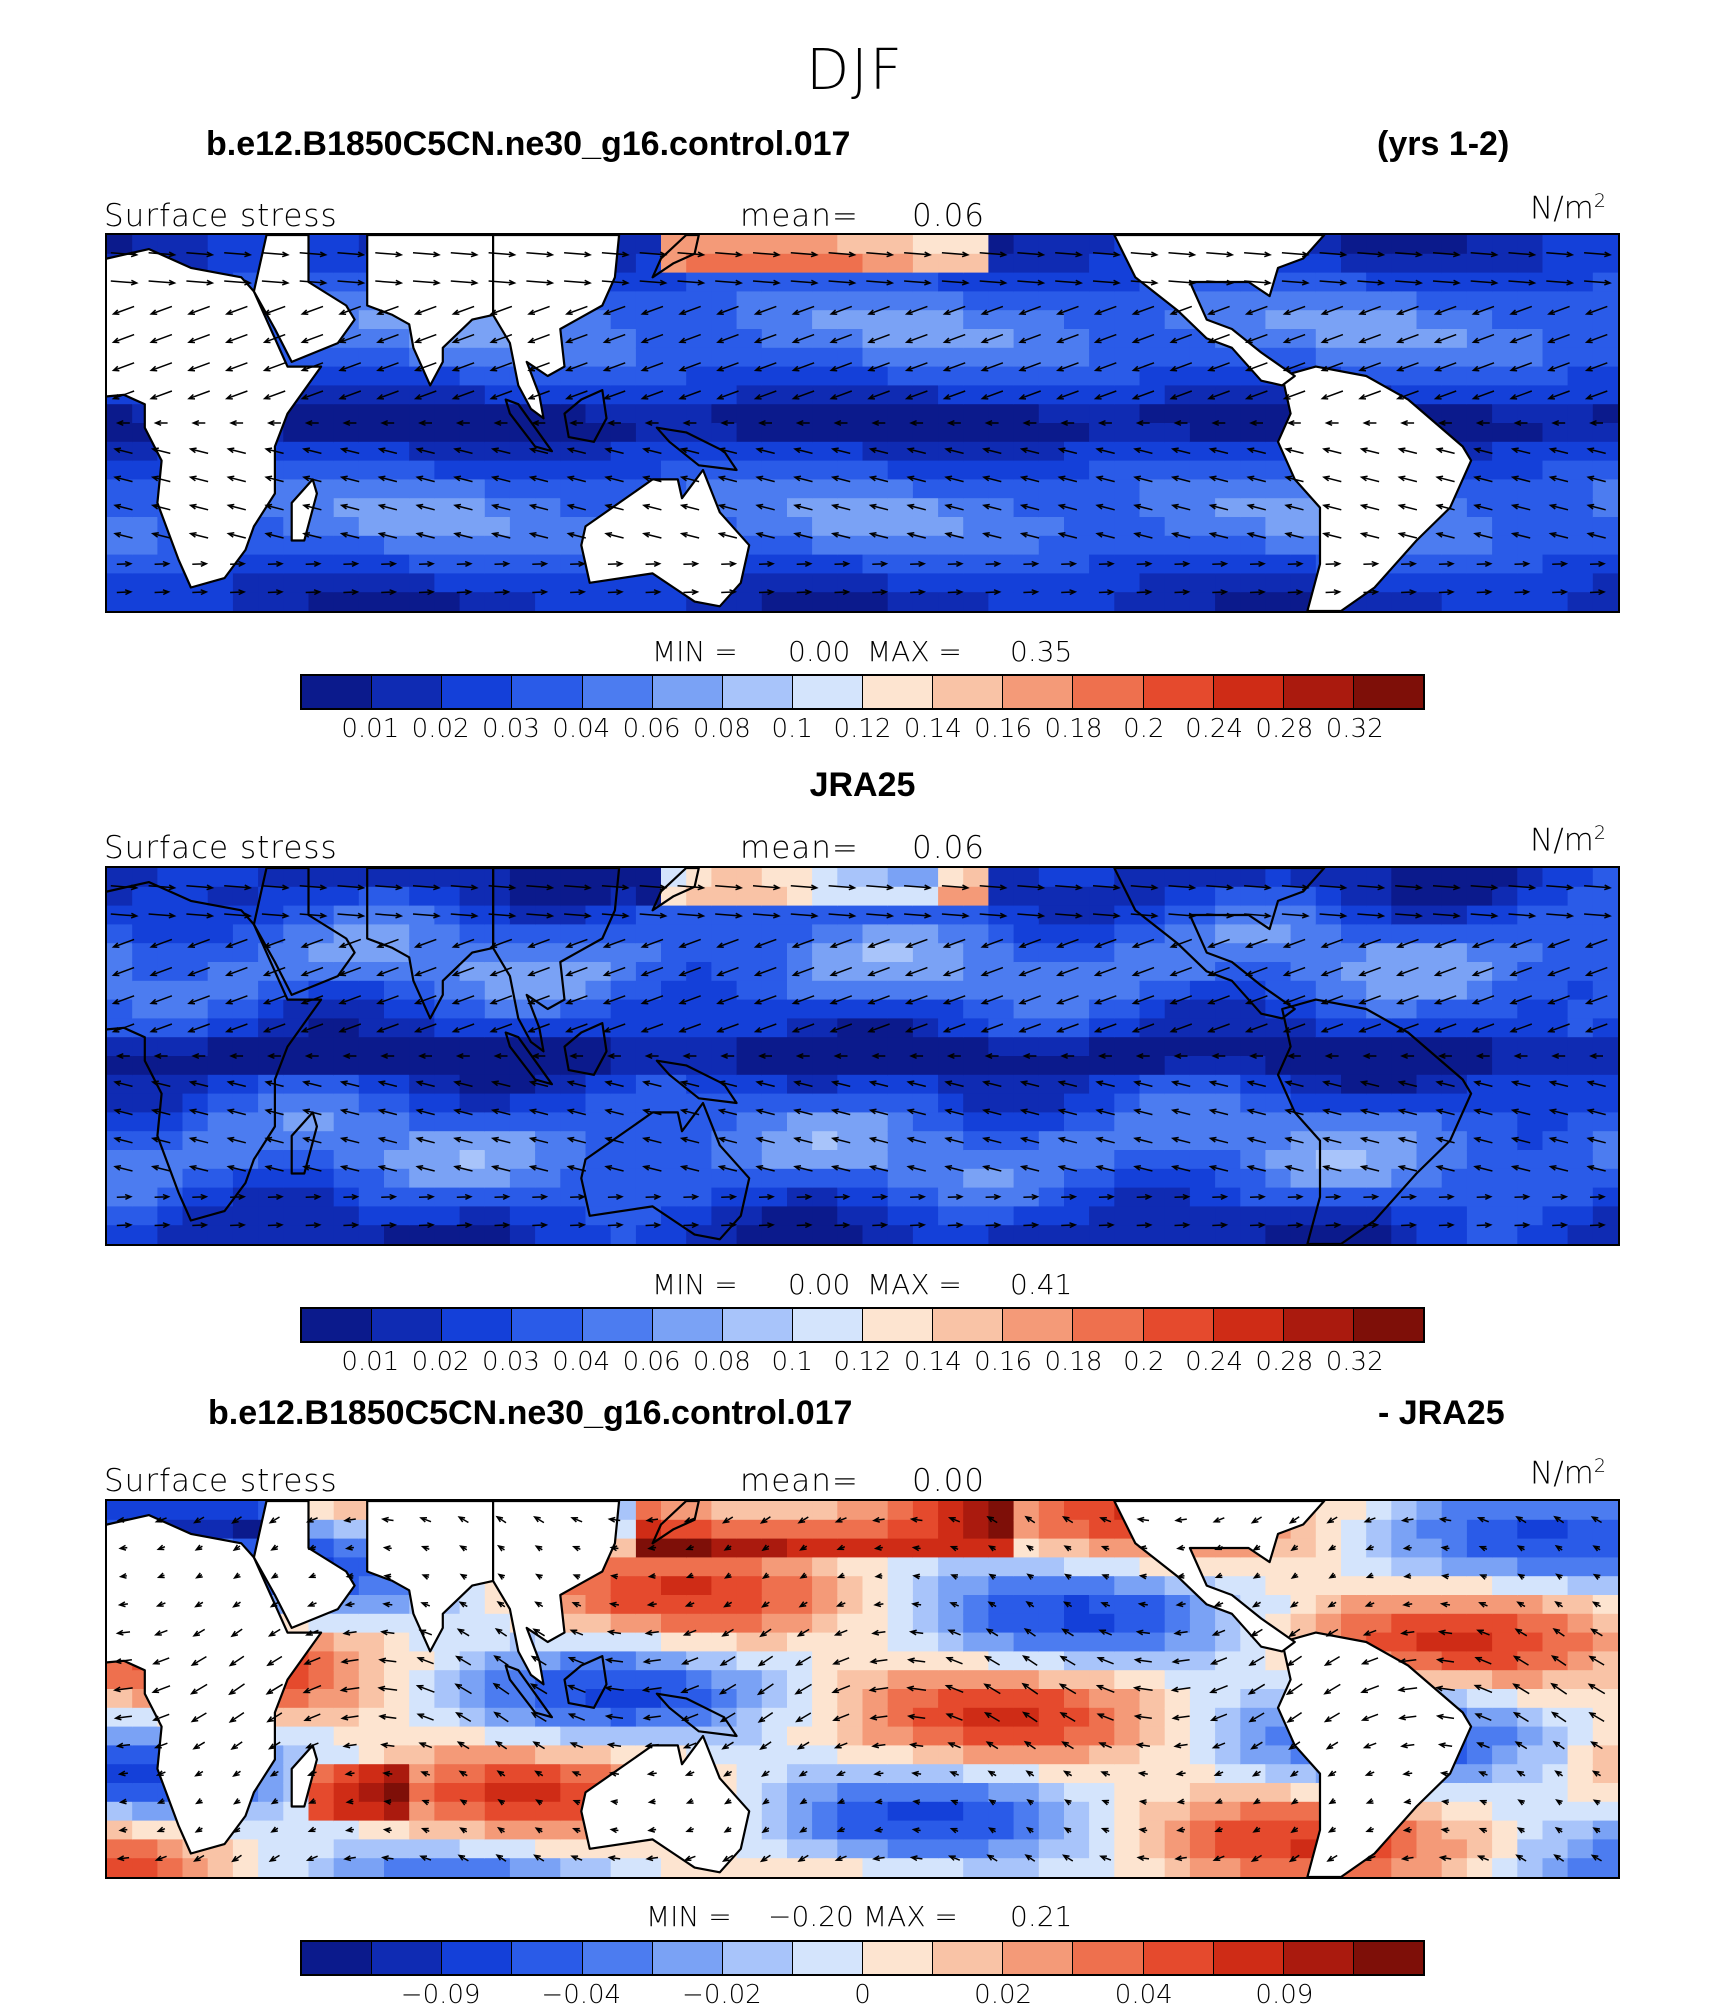 Image resolution: width=1710 pixels, height=2011 pixels. Describe the element at coordinates (440, 1995) in the screenshot. I see `colorbar-tick-label: −0.09` at that location.